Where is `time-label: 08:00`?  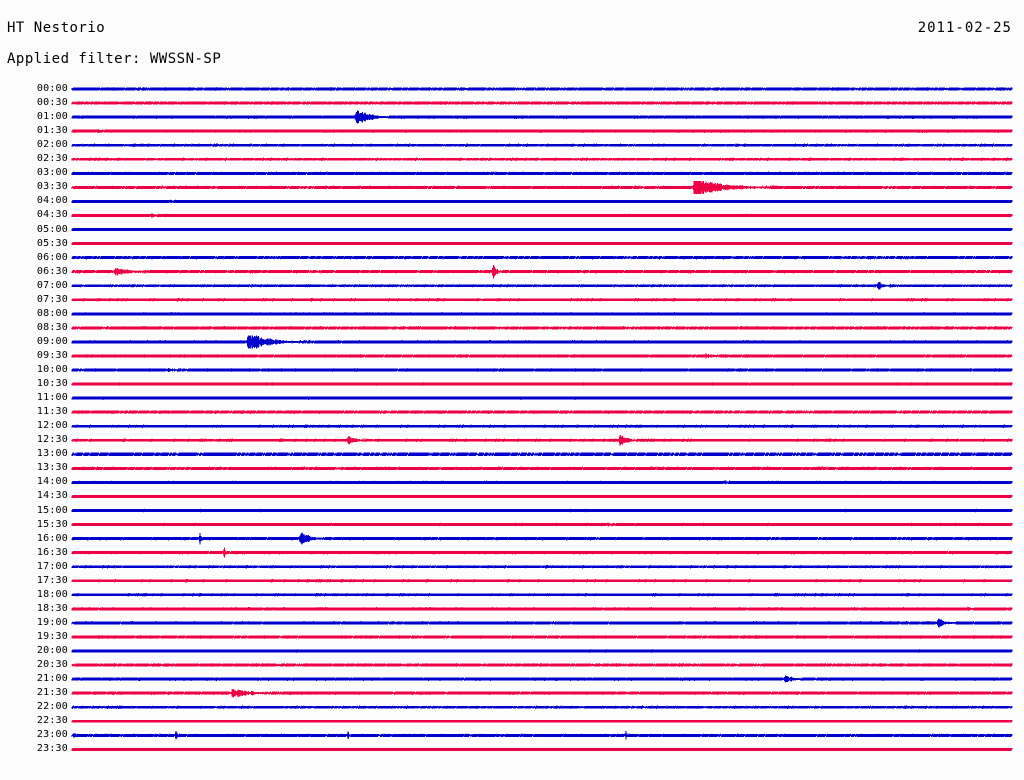
time-label: 08:00 is located at coordinates (52, 313).